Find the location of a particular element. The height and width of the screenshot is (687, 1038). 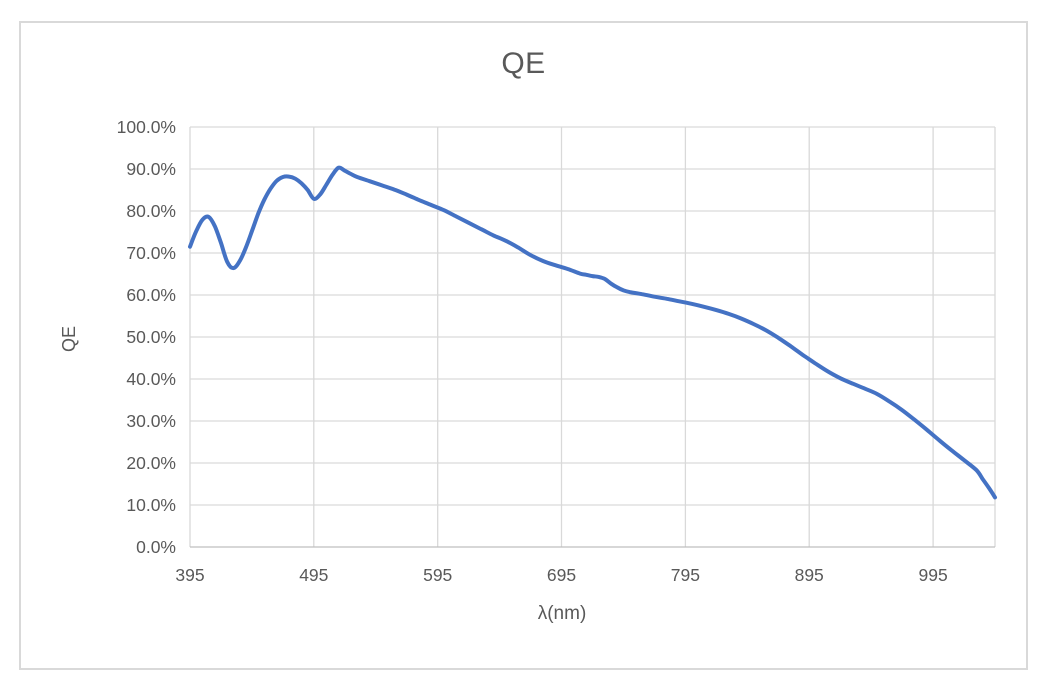

y-axis-title: QE is located at coordinates (69, 339).